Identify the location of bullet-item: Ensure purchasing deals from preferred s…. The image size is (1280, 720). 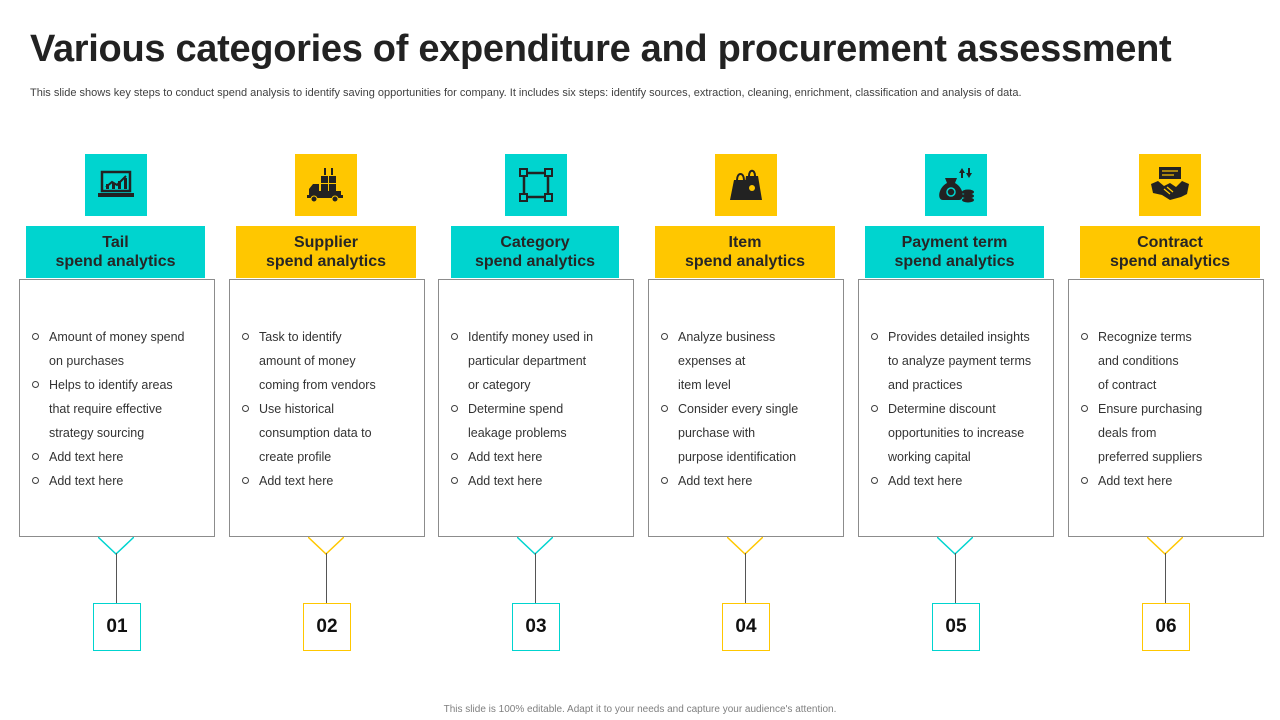
(1168, 433).